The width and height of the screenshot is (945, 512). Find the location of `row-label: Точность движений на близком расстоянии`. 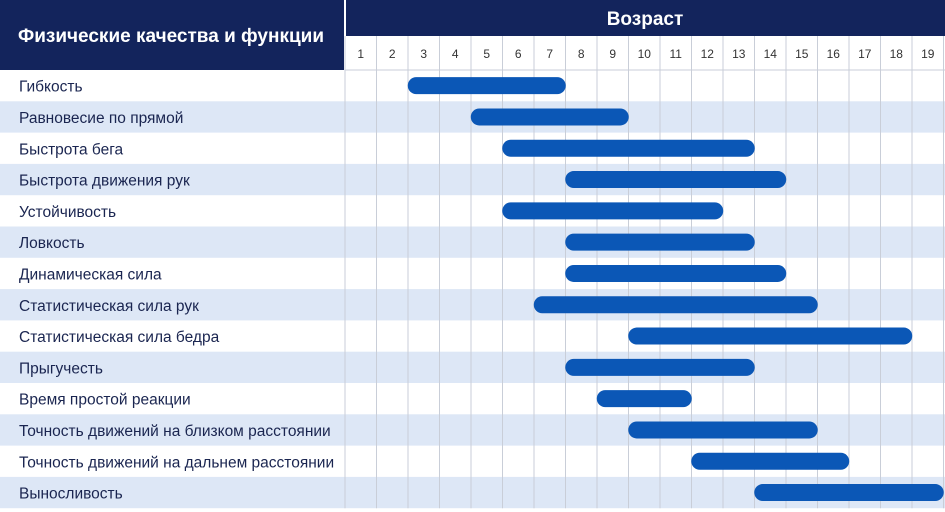

row-label: Точность движений на близком расстоянии is located at coordinates (175, 431).